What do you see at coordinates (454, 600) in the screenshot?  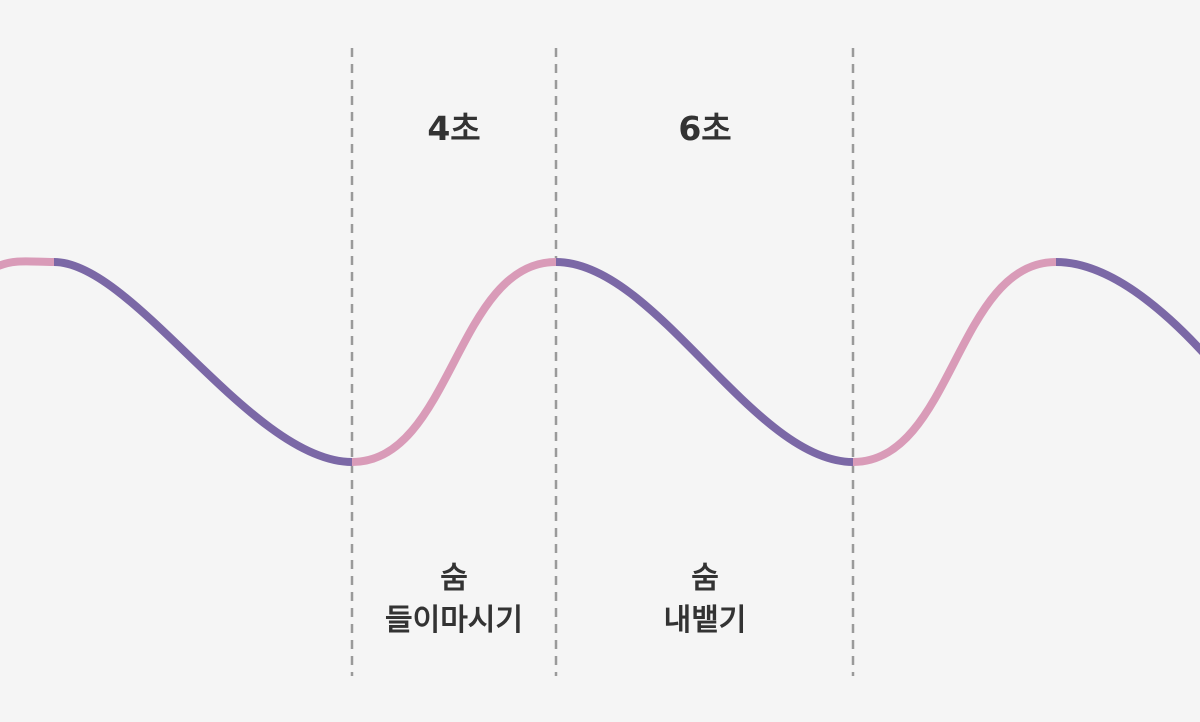 I see `inhale-caption: 숨 들이마시기` at bounding box center [454, 600].